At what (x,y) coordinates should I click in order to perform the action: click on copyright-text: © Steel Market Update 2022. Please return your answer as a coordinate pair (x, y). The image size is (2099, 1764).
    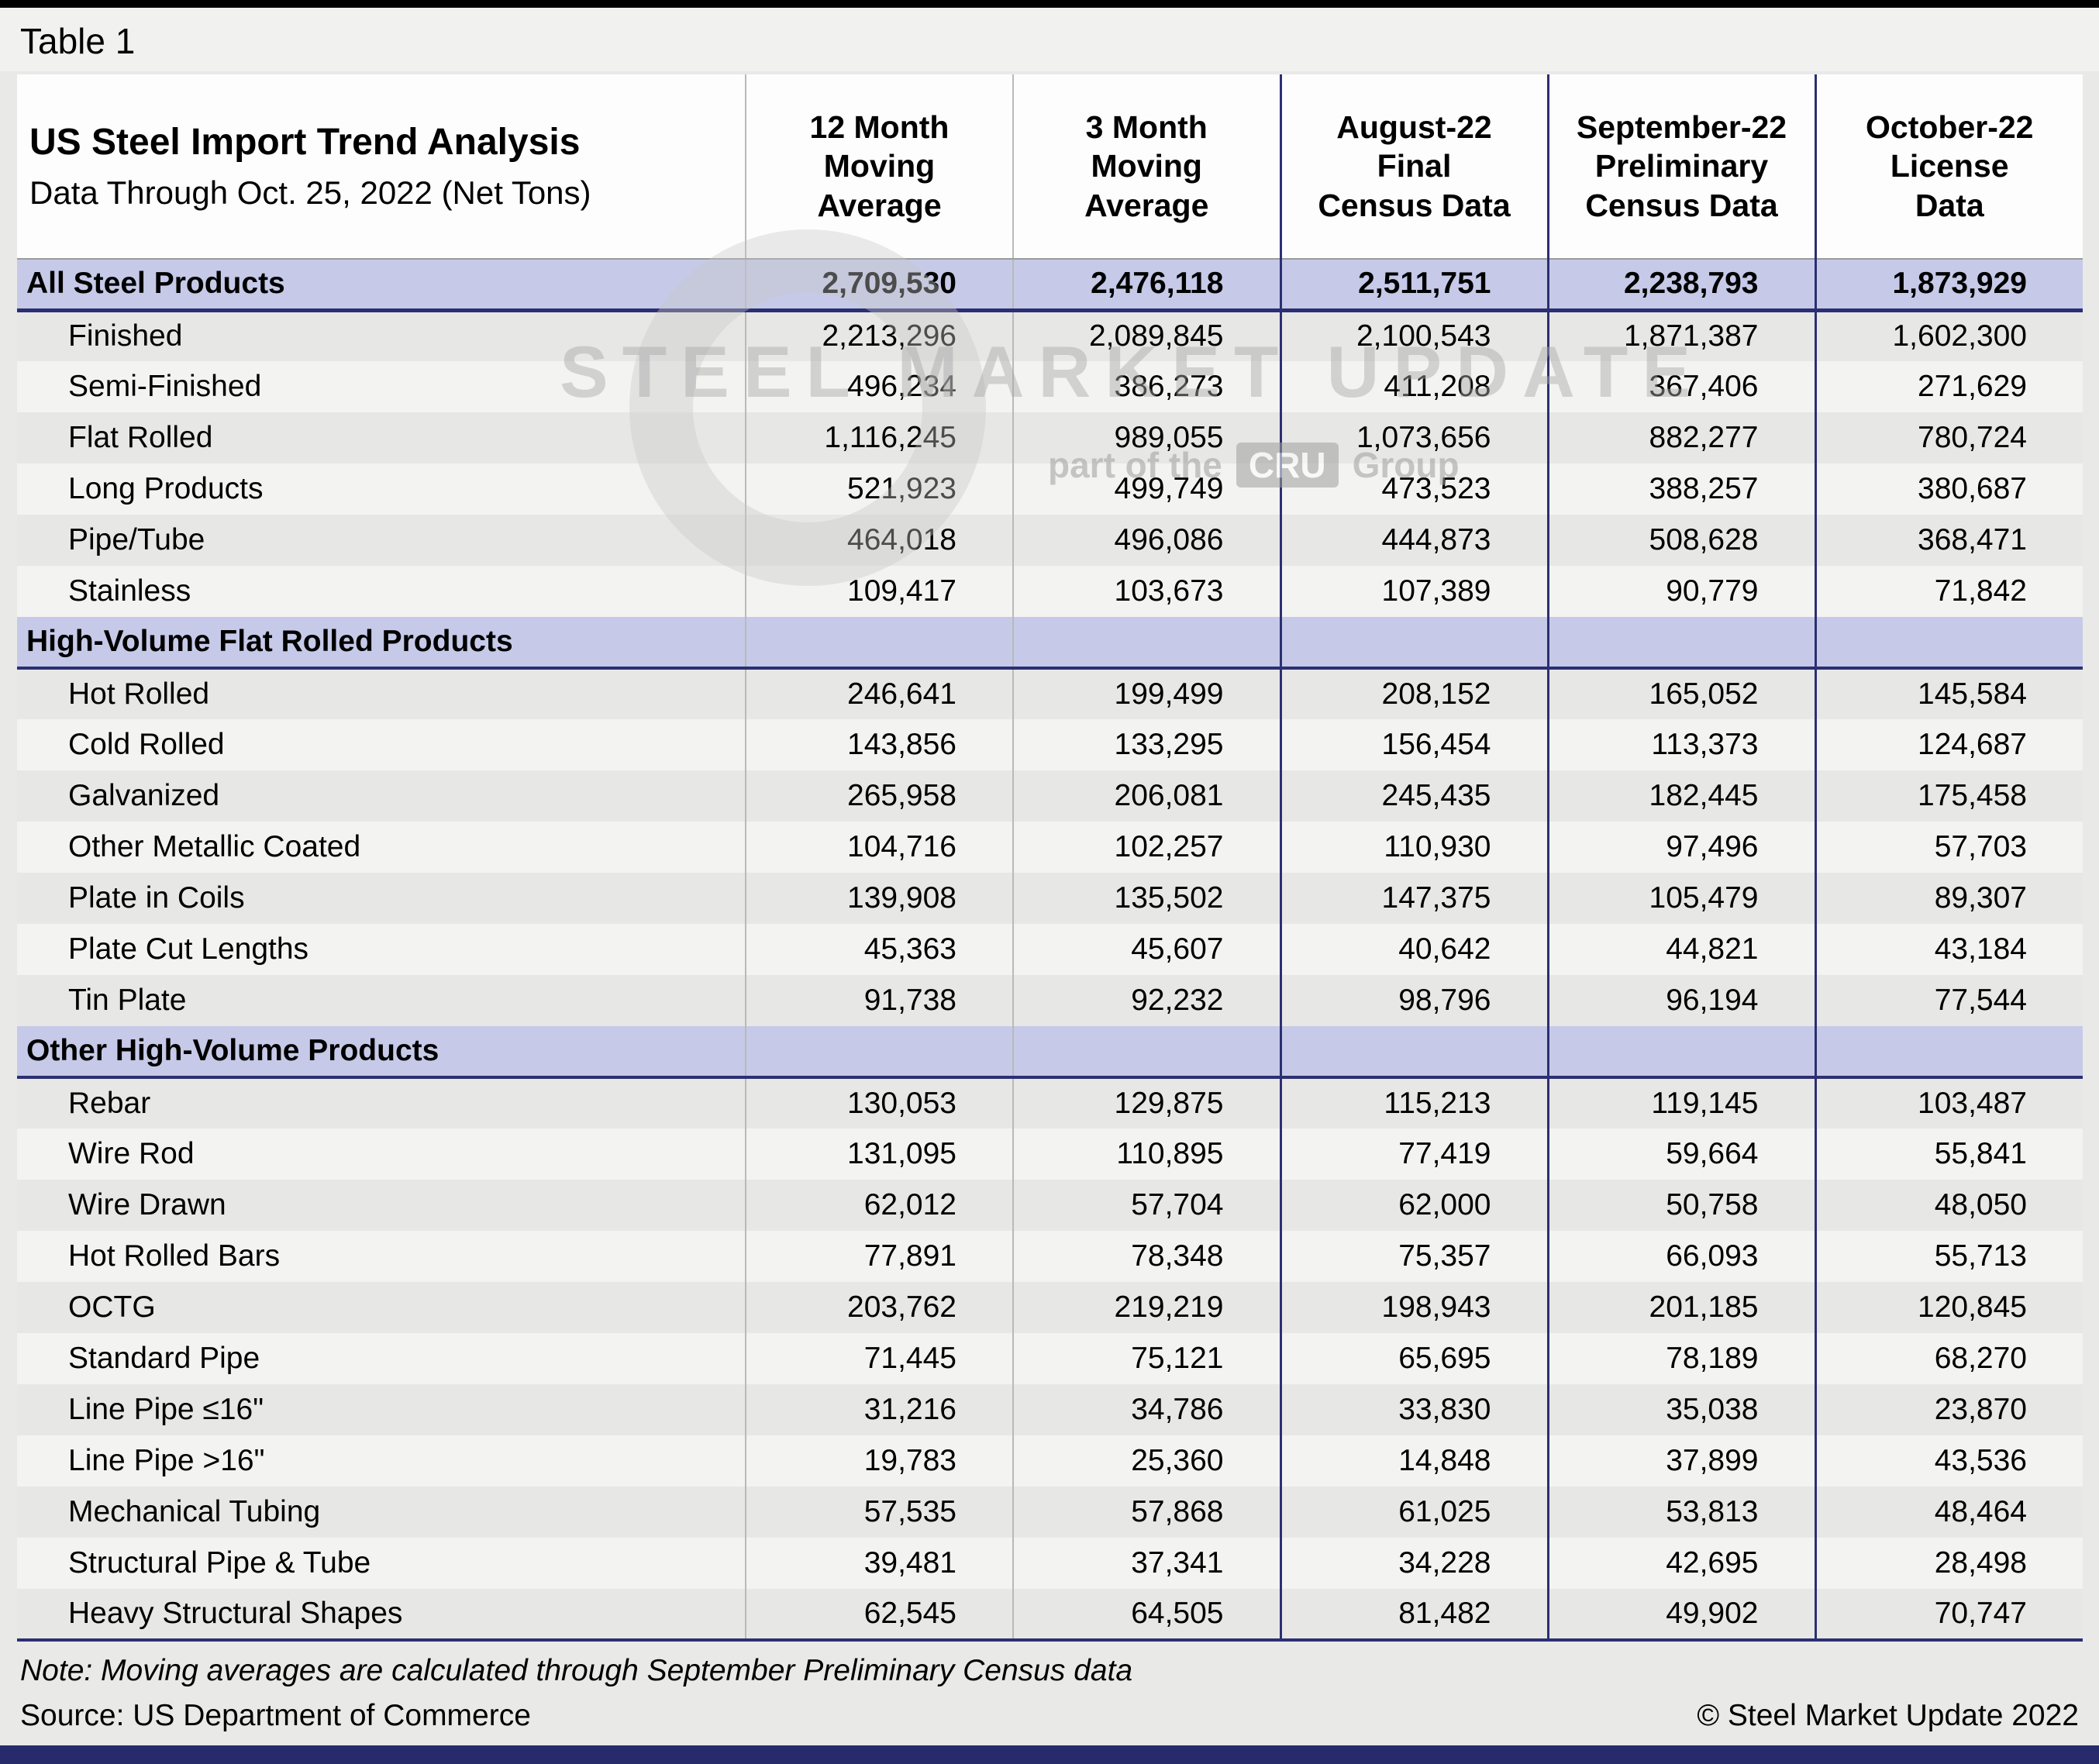
    Looking at the image, I should click on (1888, 1715).